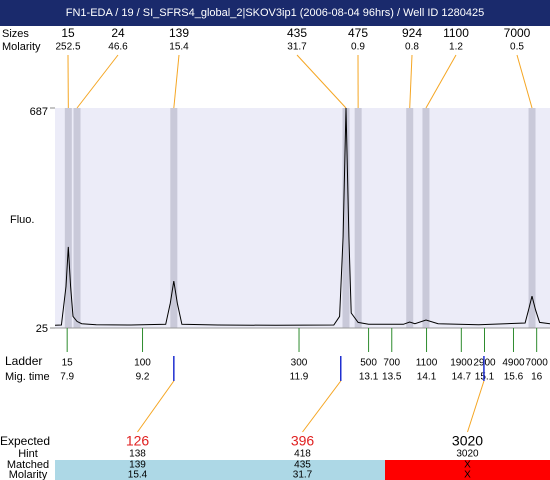 The width and height of the screenshot is (550, 480). What do you see at coordinates (299, 363) in the screenshot?
I see `ladder-size: 300` at bounding box center [299, 363].